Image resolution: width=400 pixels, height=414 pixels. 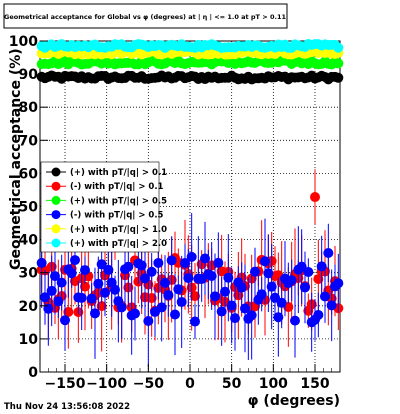 What do you see at coordinates (29, 174) in the screenshot?
I see `y-tick-label-6: 60` at bounding box center [29, 174].